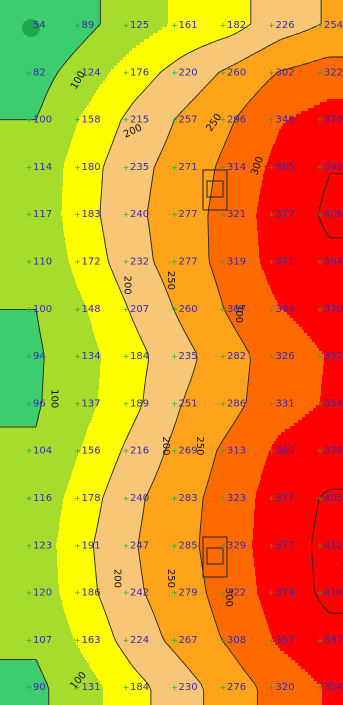  I want to click on value-label: 235, so click(188, 356).